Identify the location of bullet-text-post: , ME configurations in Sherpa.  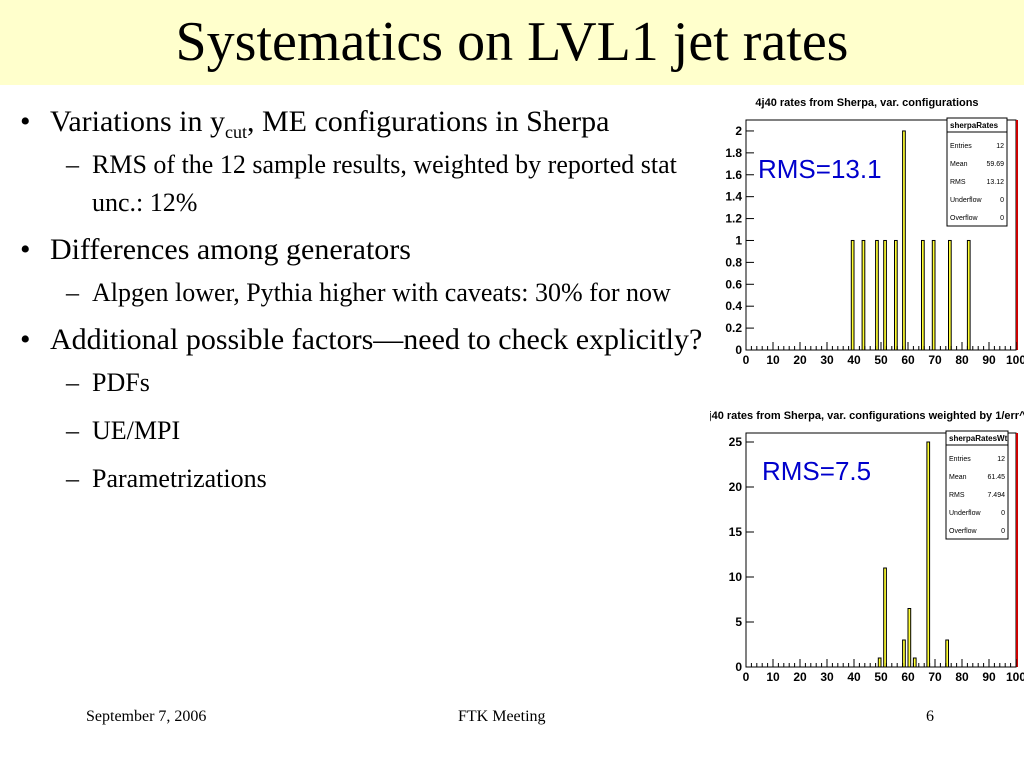
(428, 121).